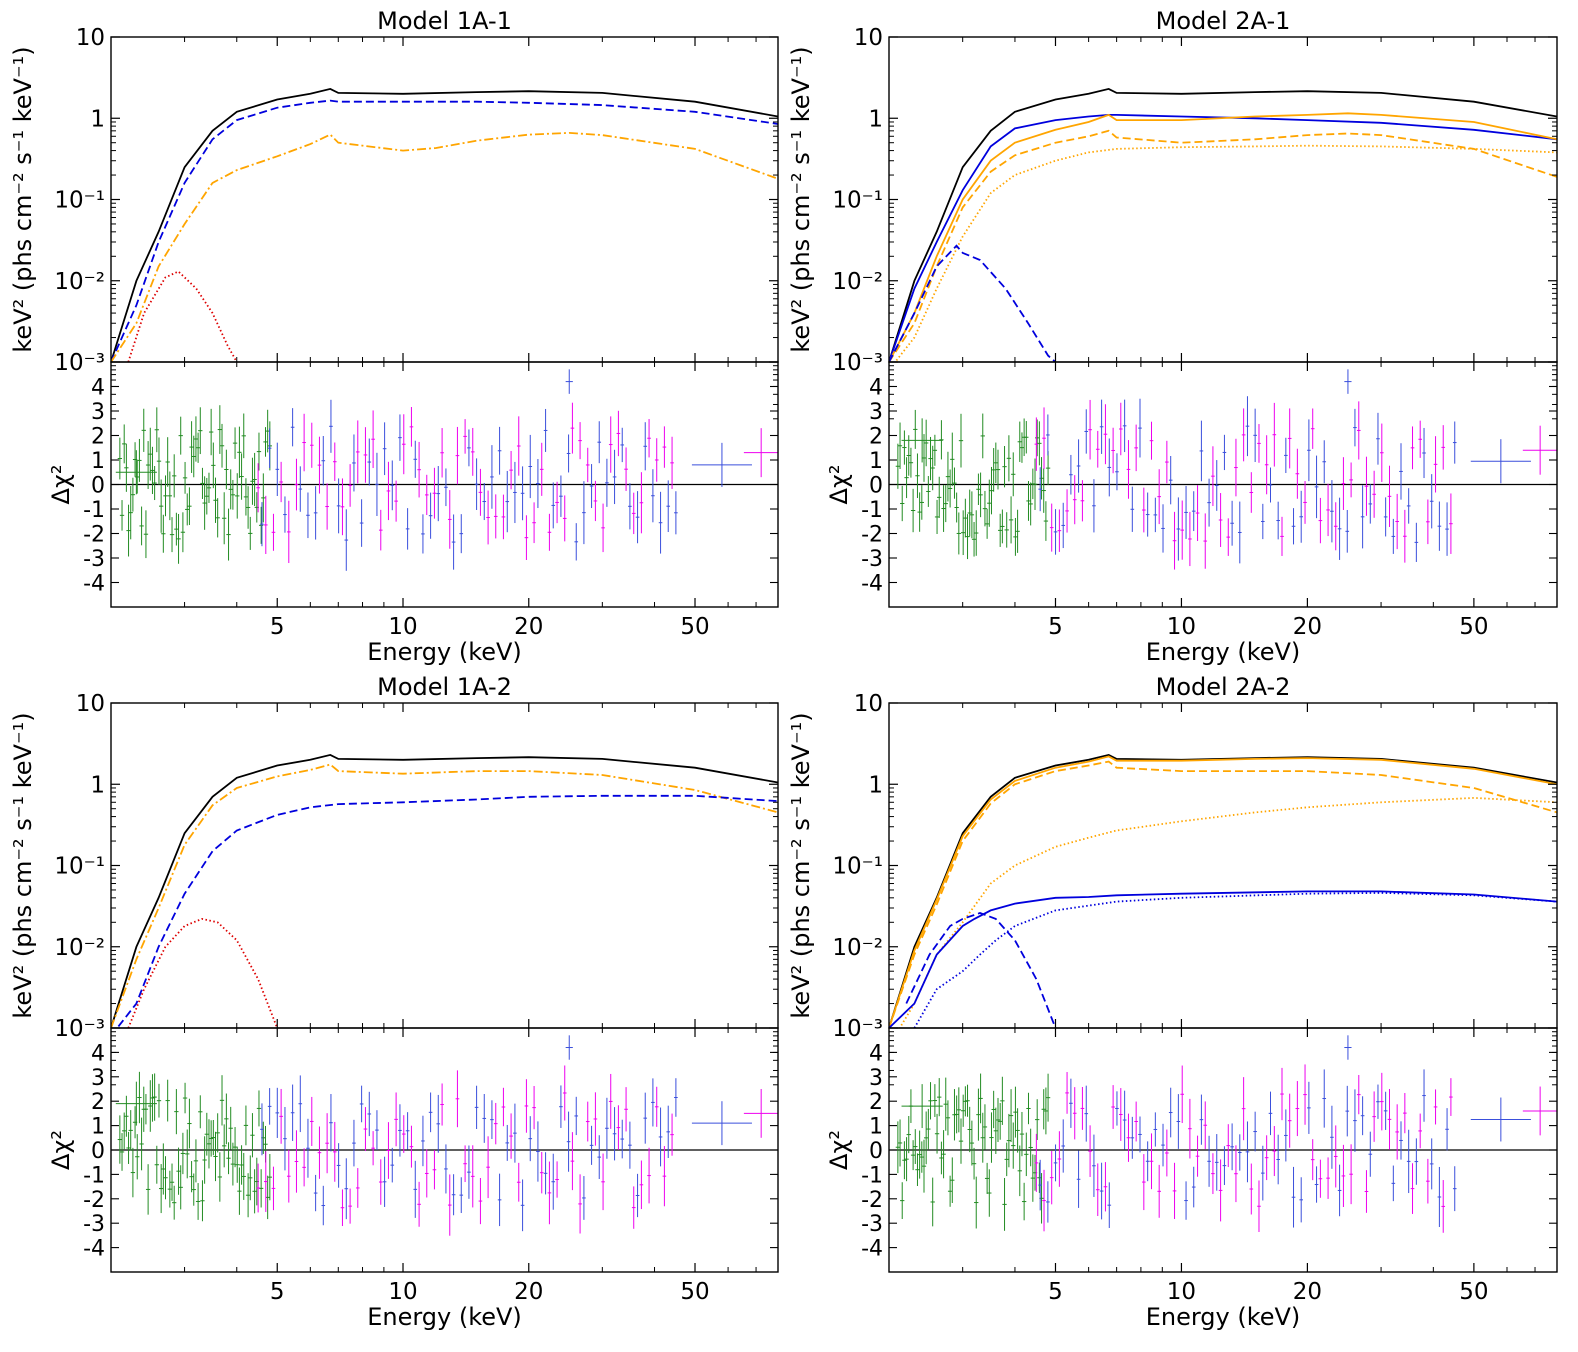 The image size is (1578, 1352). What do you see at coordinates (97, 119) in the screenshot?
I see `y-tick-label: 1` at bounding box center [97, 119].